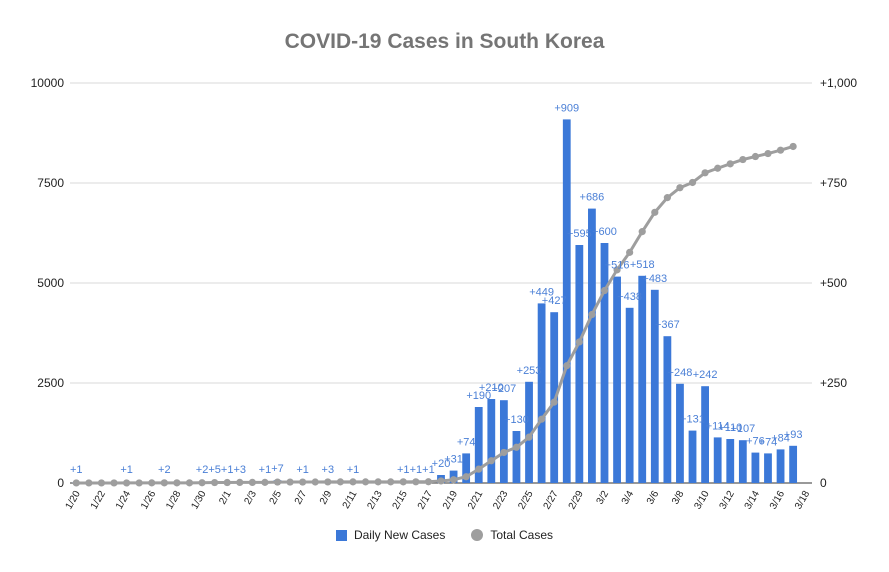 This screenshot has height=572, width=889. I want to click on legend: Daily New Cases Total Cases, so click(444, 535).